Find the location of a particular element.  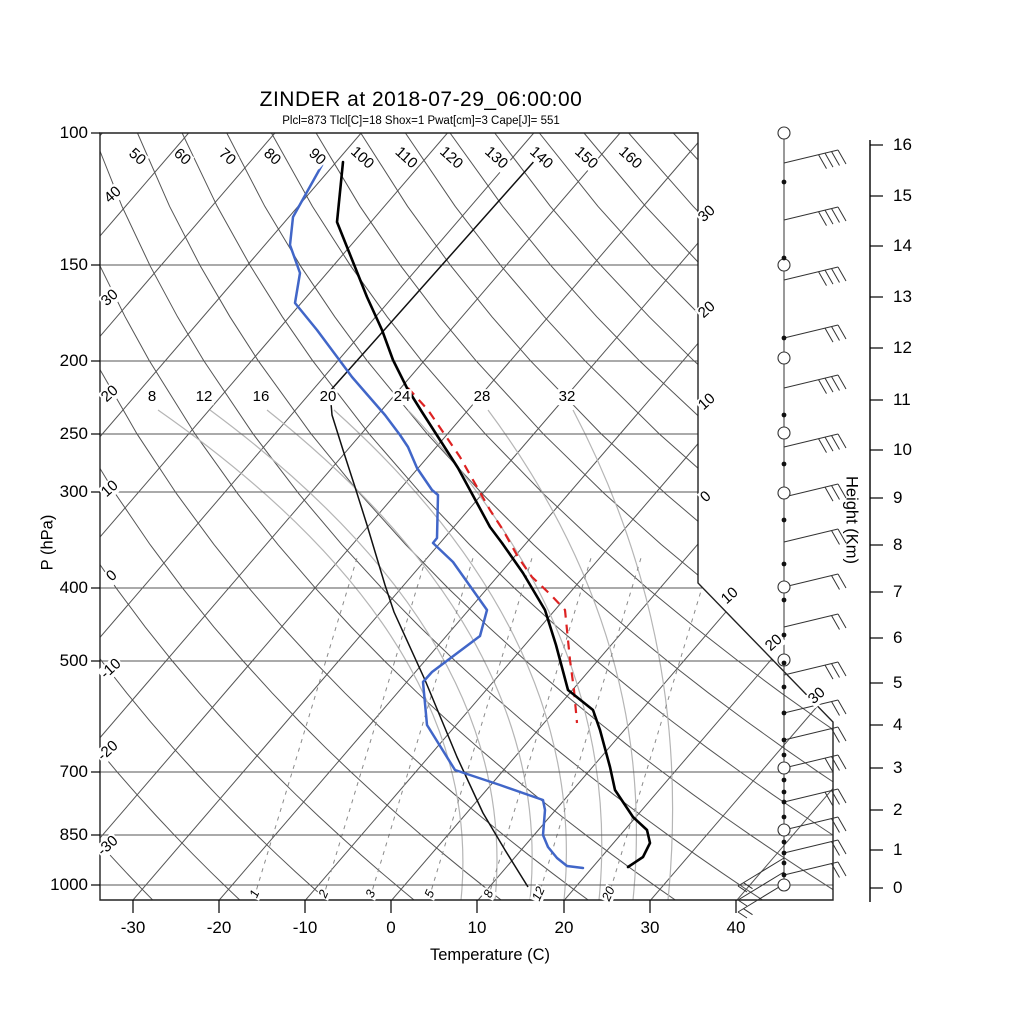

pressure-tick-label: 850 is located at coordinates (73, 834).